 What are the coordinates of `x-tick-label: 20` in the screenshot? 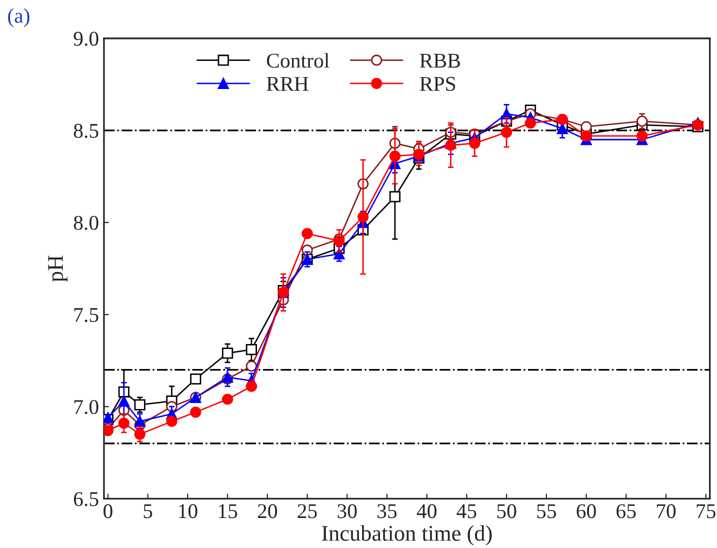 It's located at (268, 511).